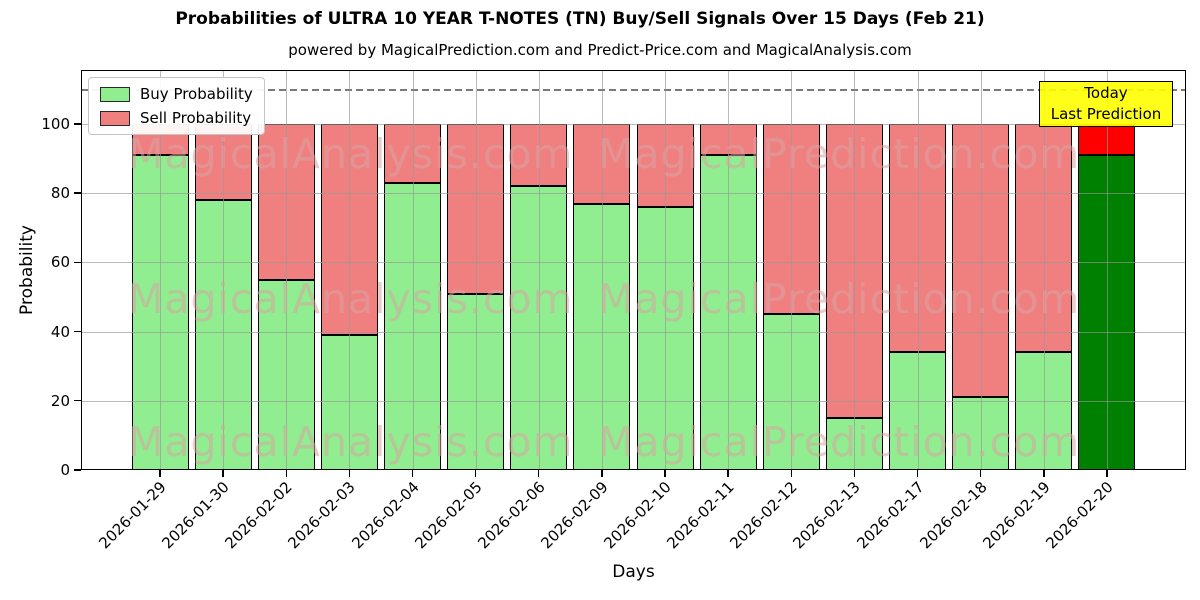 Image resolution: width=1200 pixels, height=600 pixels. What do you see at coordinates (55, 123) in the screenshot?
I see `y-tick-label: 100` at bounding box center [55, 123].